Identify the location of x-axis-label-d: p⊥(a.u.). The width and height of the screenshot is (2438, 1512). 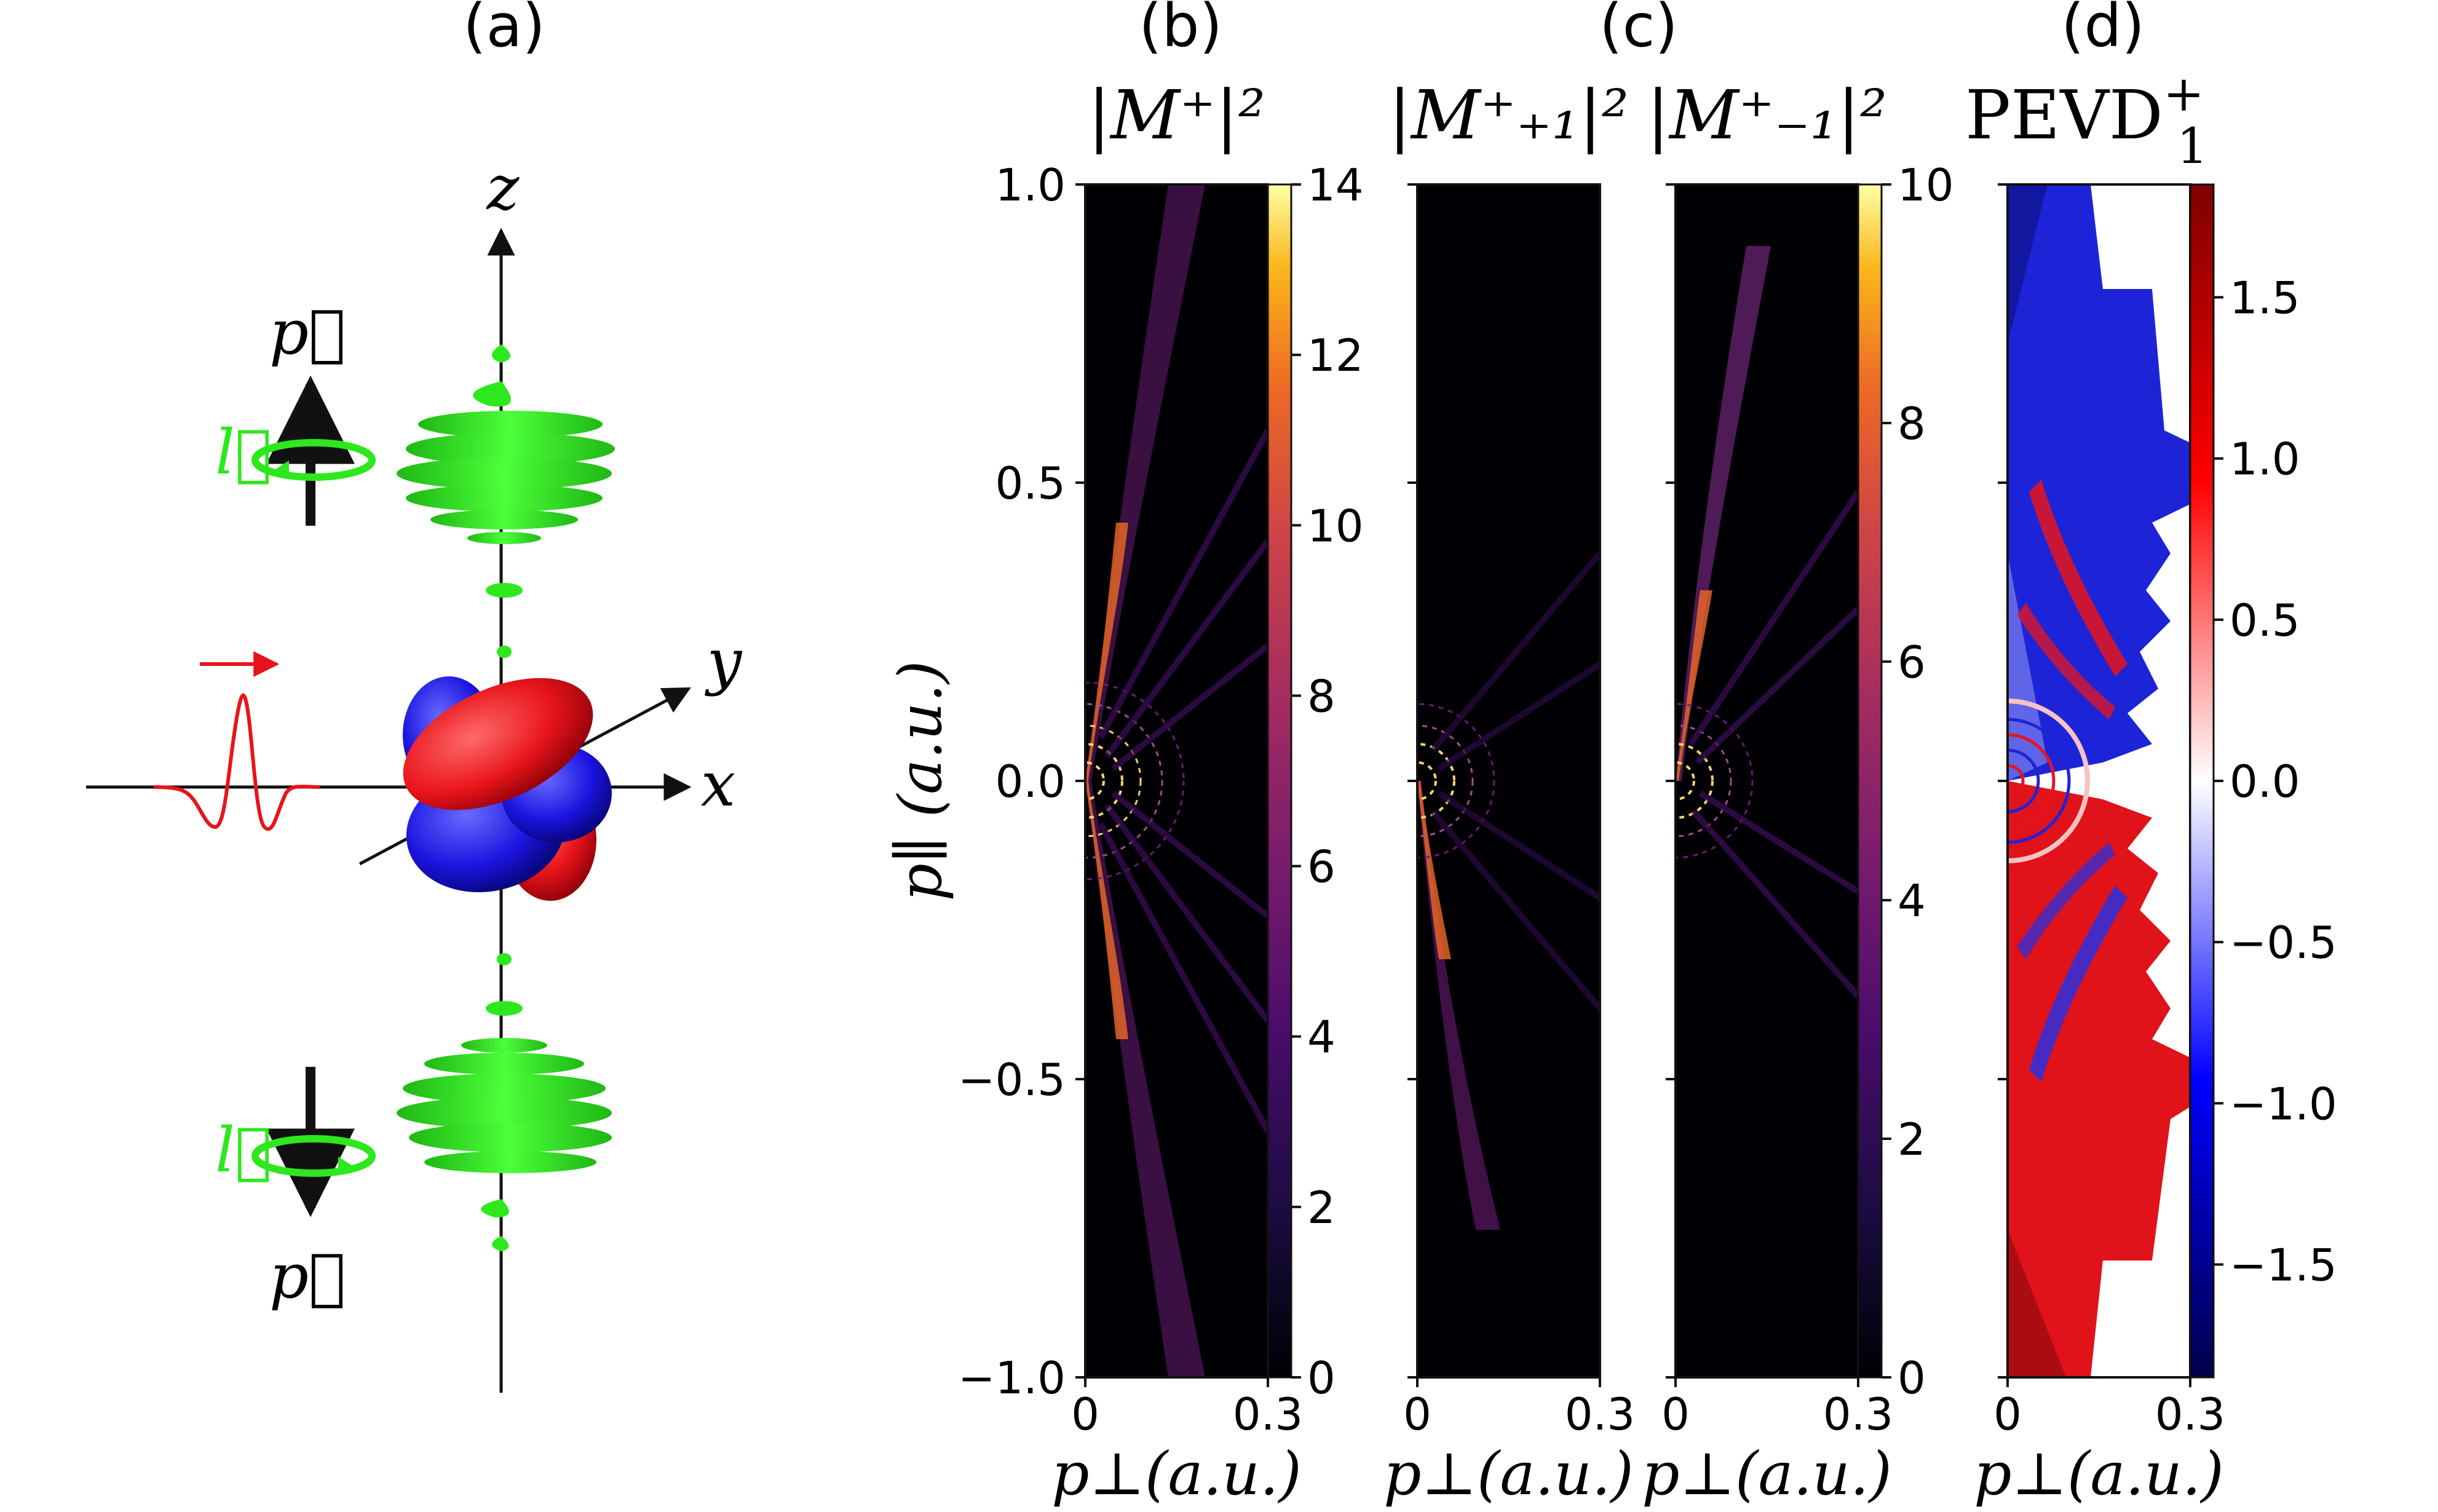
(2099, 1474).